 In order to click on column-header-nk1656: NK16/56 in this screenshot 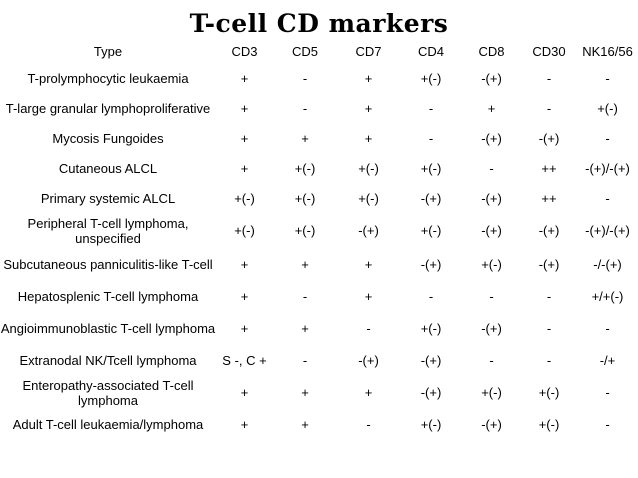, I will do `click(607, 52)`.